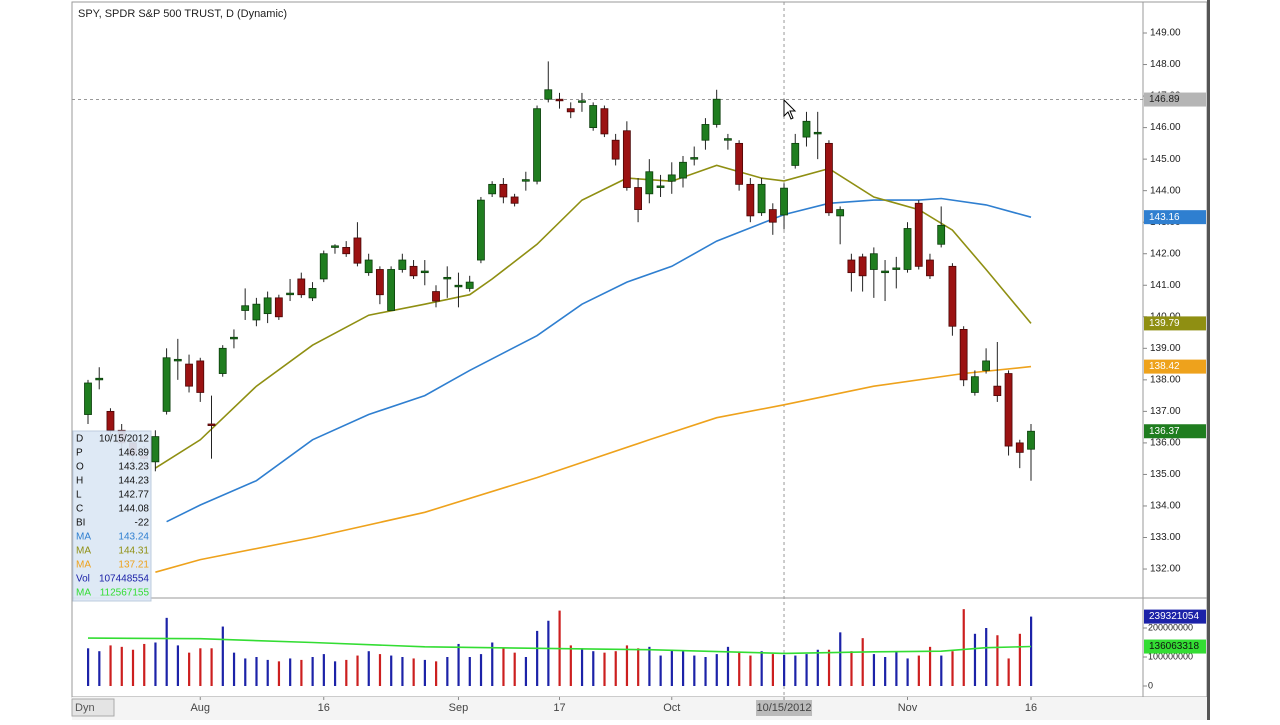 This screenshot has height=725, width=1280. I want to click on data-window-label: C, so click(79, 509).